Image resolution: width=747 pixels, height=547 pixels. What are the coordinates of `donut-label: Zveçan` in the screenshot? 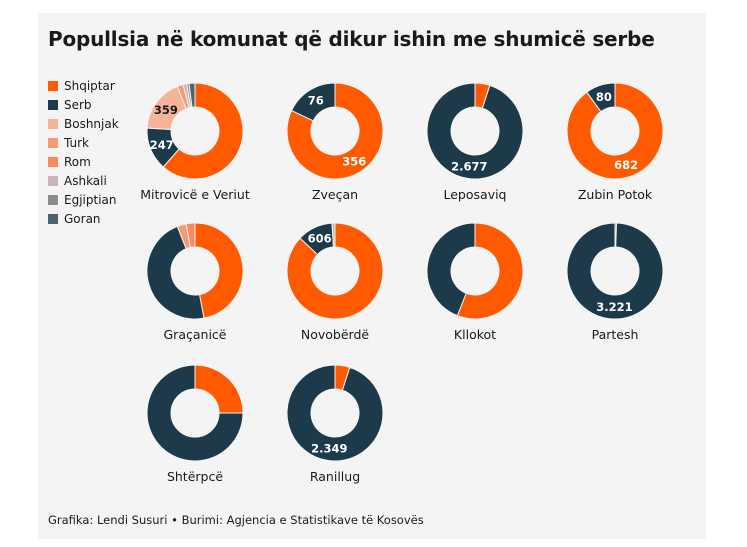 It's located at (335, 194).